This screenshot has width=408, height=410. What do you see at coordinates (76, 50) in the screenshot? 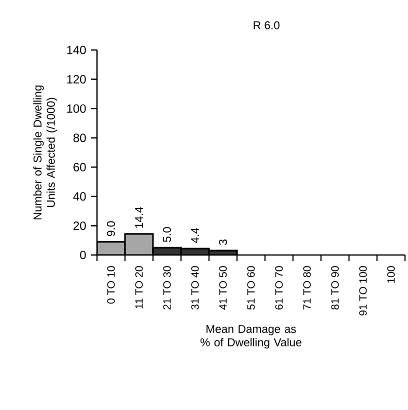
I see `y-tick-label: 140` at bounding box center [76, 50].